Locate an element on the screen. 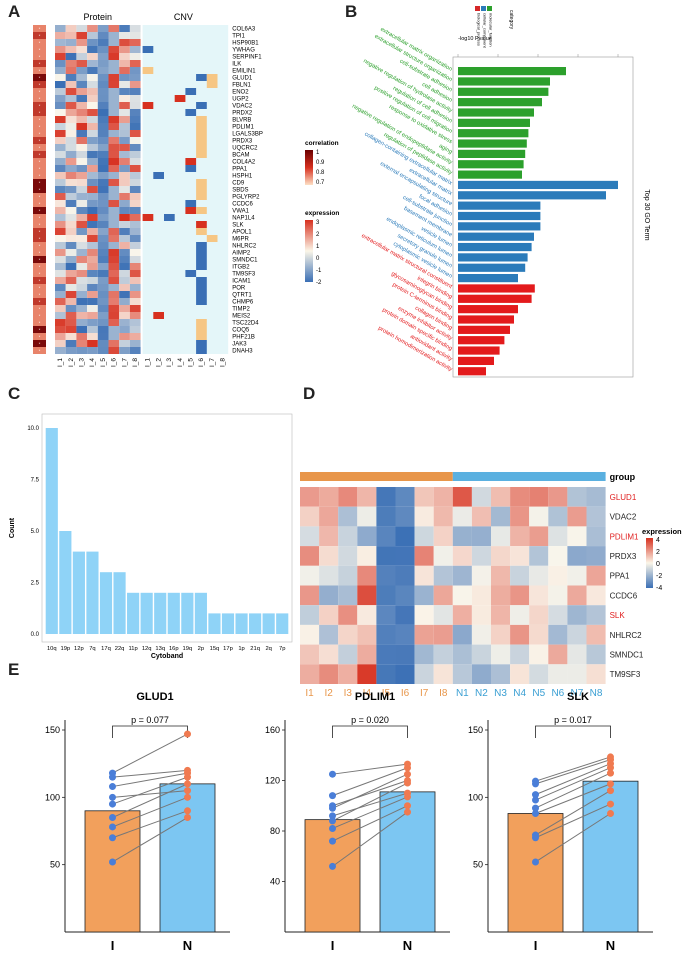 The image size is (685, 955). gene-label: PPA1 is located at coordinates (620, 576).